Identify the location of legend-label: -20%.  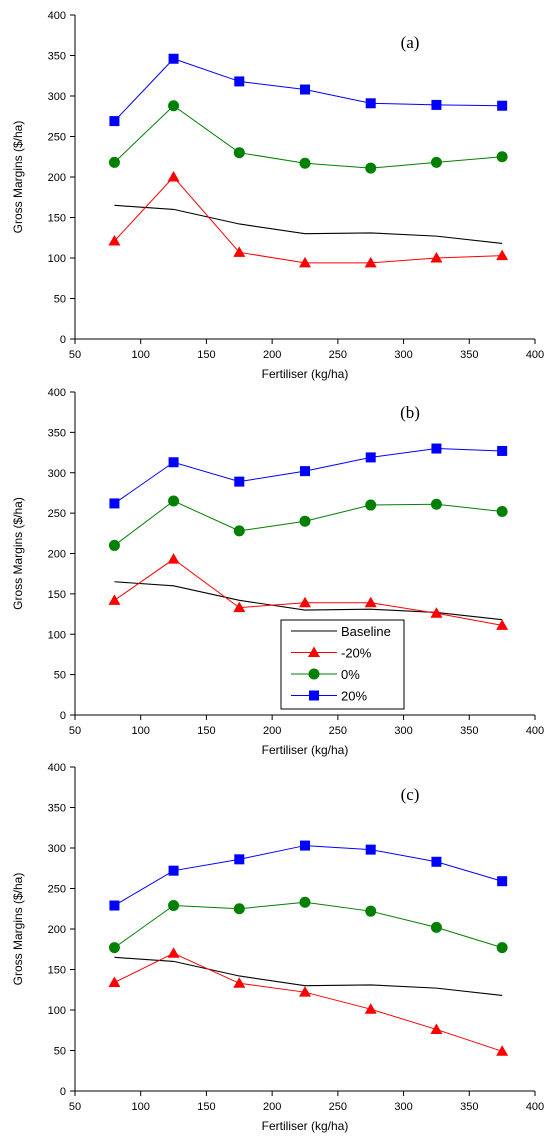
(356, 653).